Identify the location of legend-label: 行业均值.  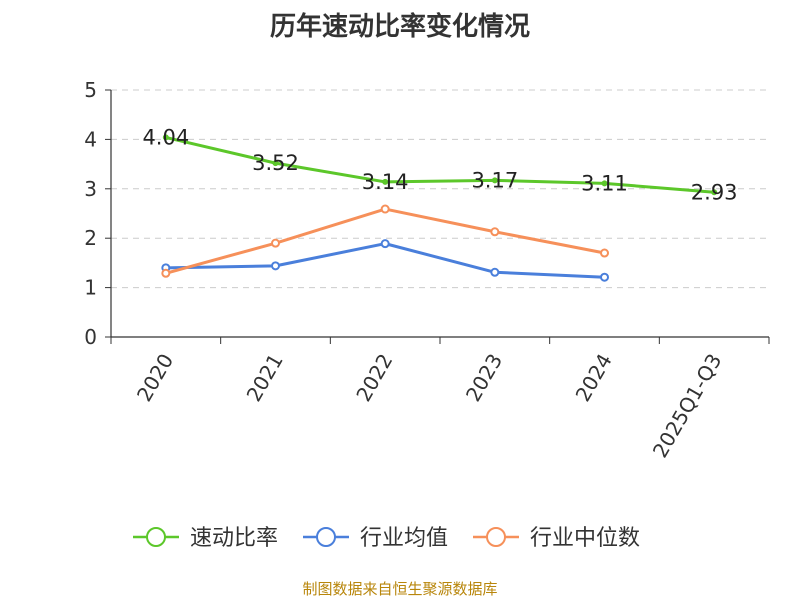
(404, 538).